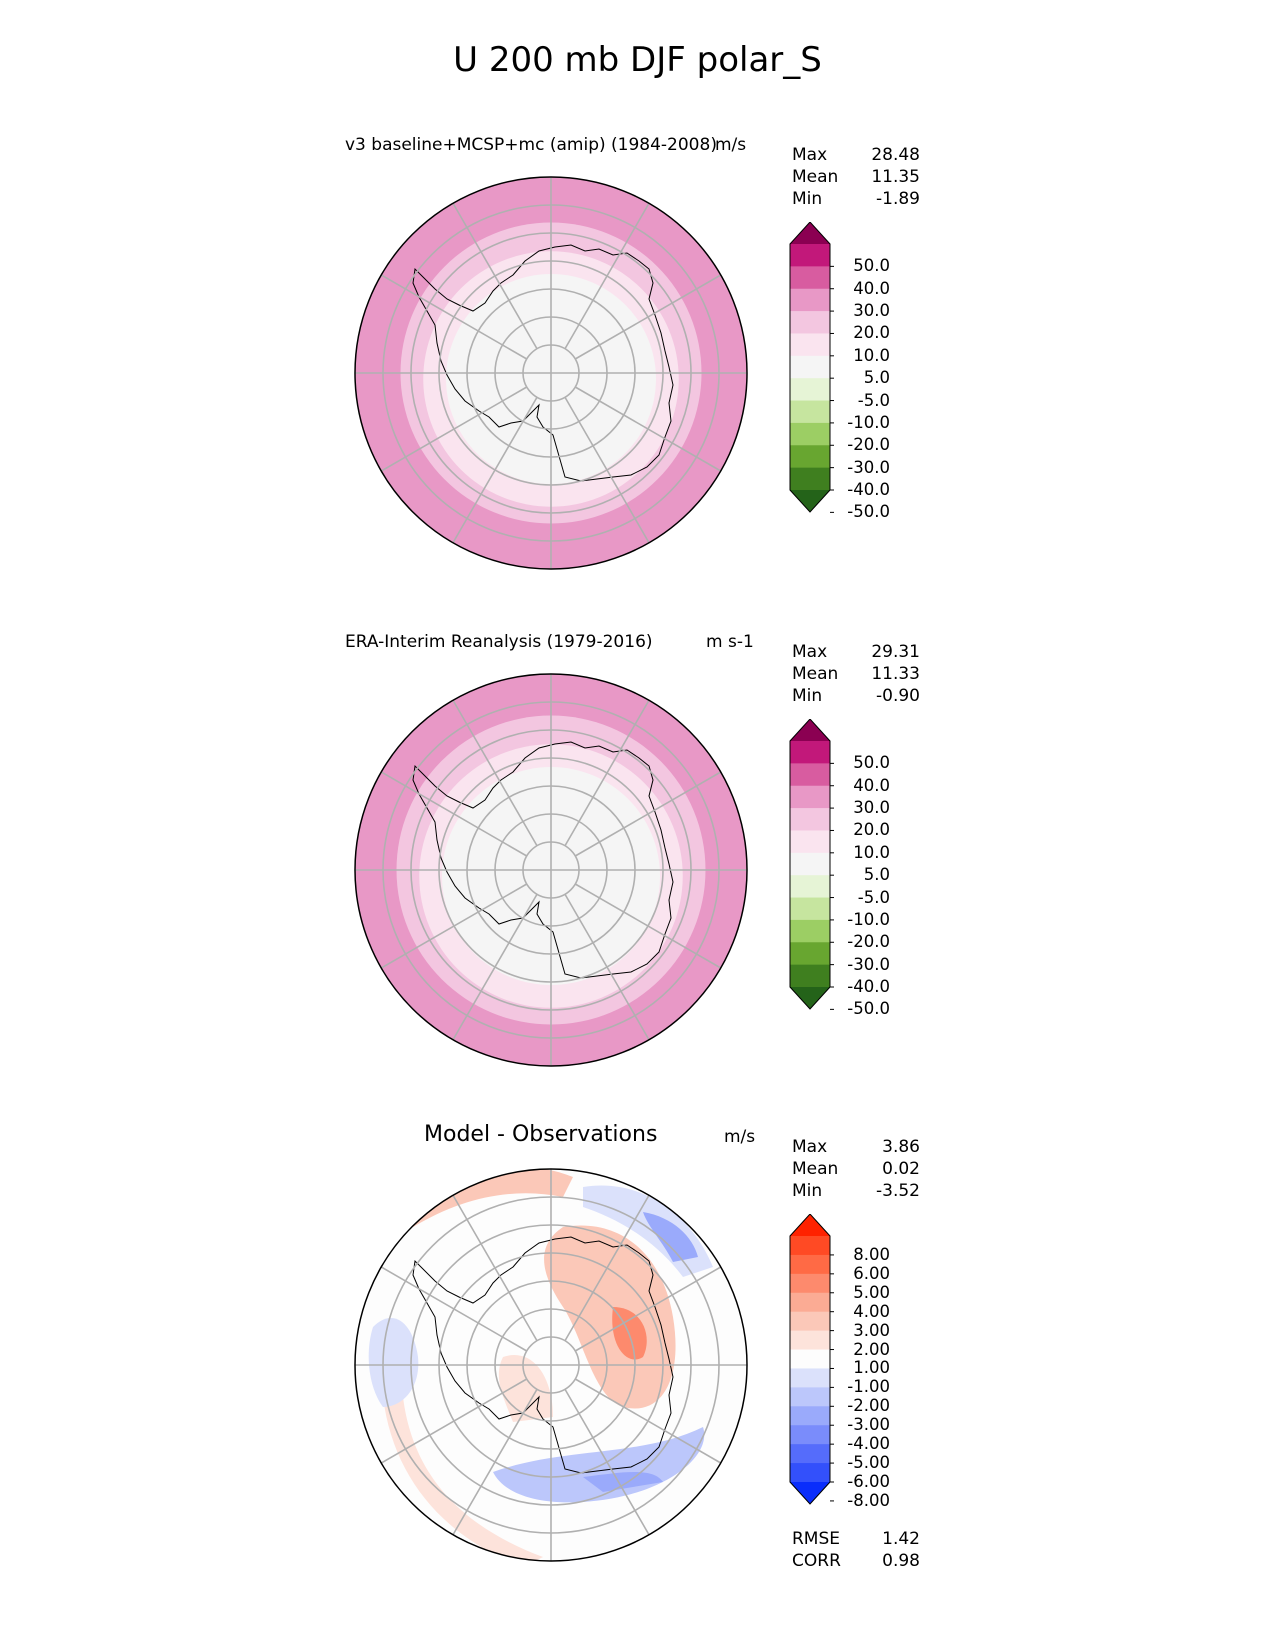 The image size is (1275, 1650). I want to click on panel-units: m/s, so click(731, 145).